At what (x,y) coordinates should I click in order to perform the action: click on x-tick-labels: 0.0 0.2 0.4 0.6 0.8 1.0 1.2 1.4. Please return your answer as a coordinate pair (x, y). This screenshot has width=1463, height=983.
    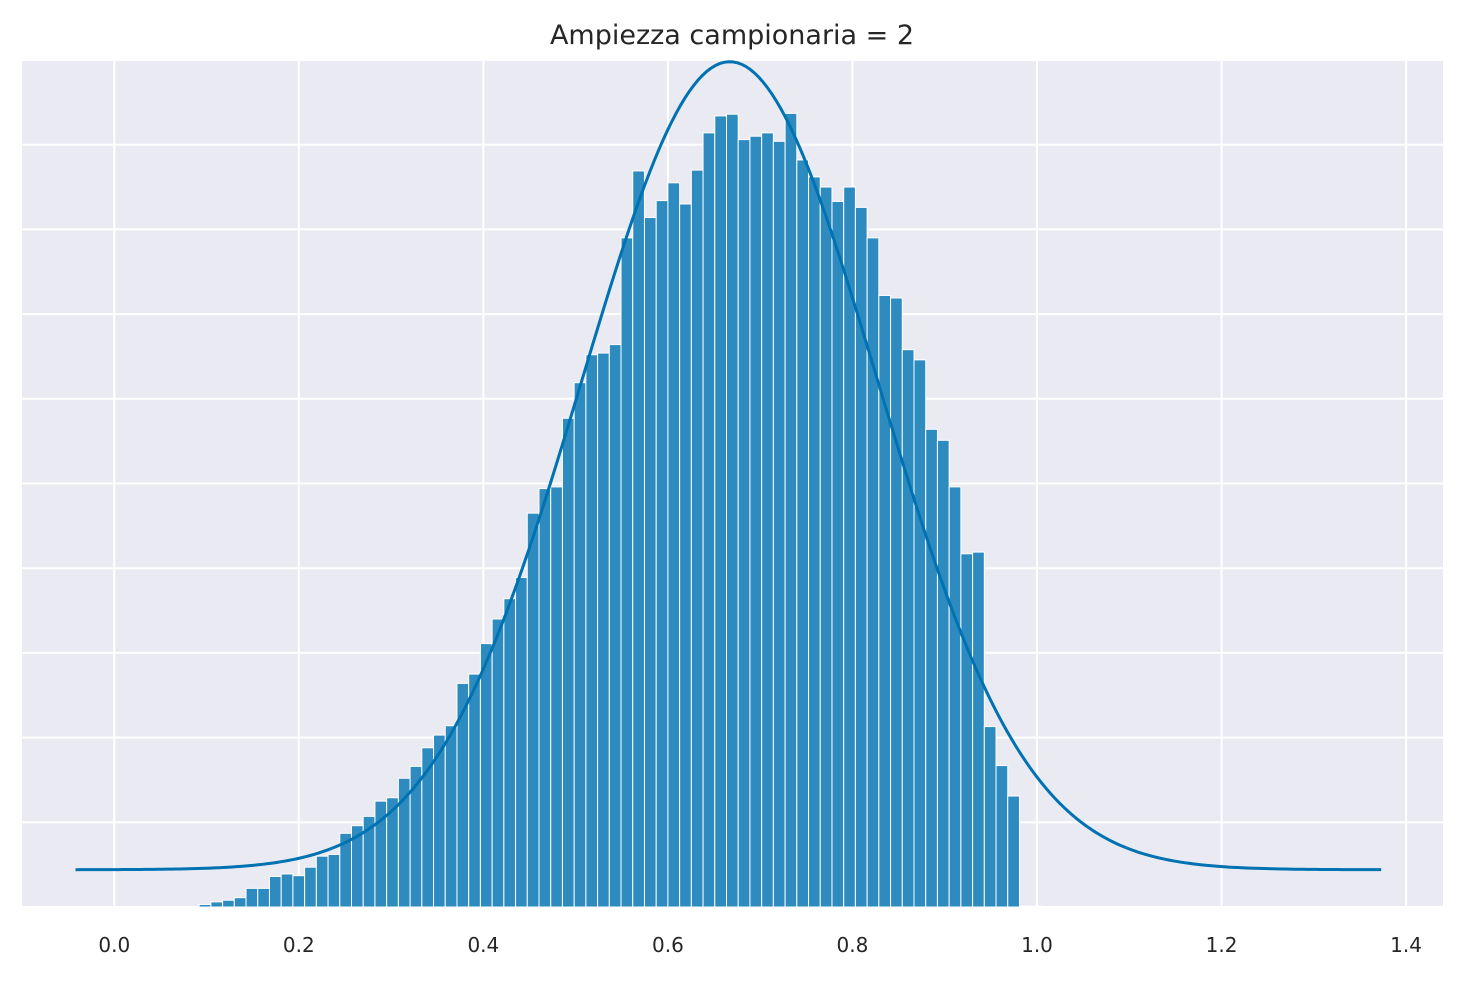
    Looking at the image, I should click on (760, 945).